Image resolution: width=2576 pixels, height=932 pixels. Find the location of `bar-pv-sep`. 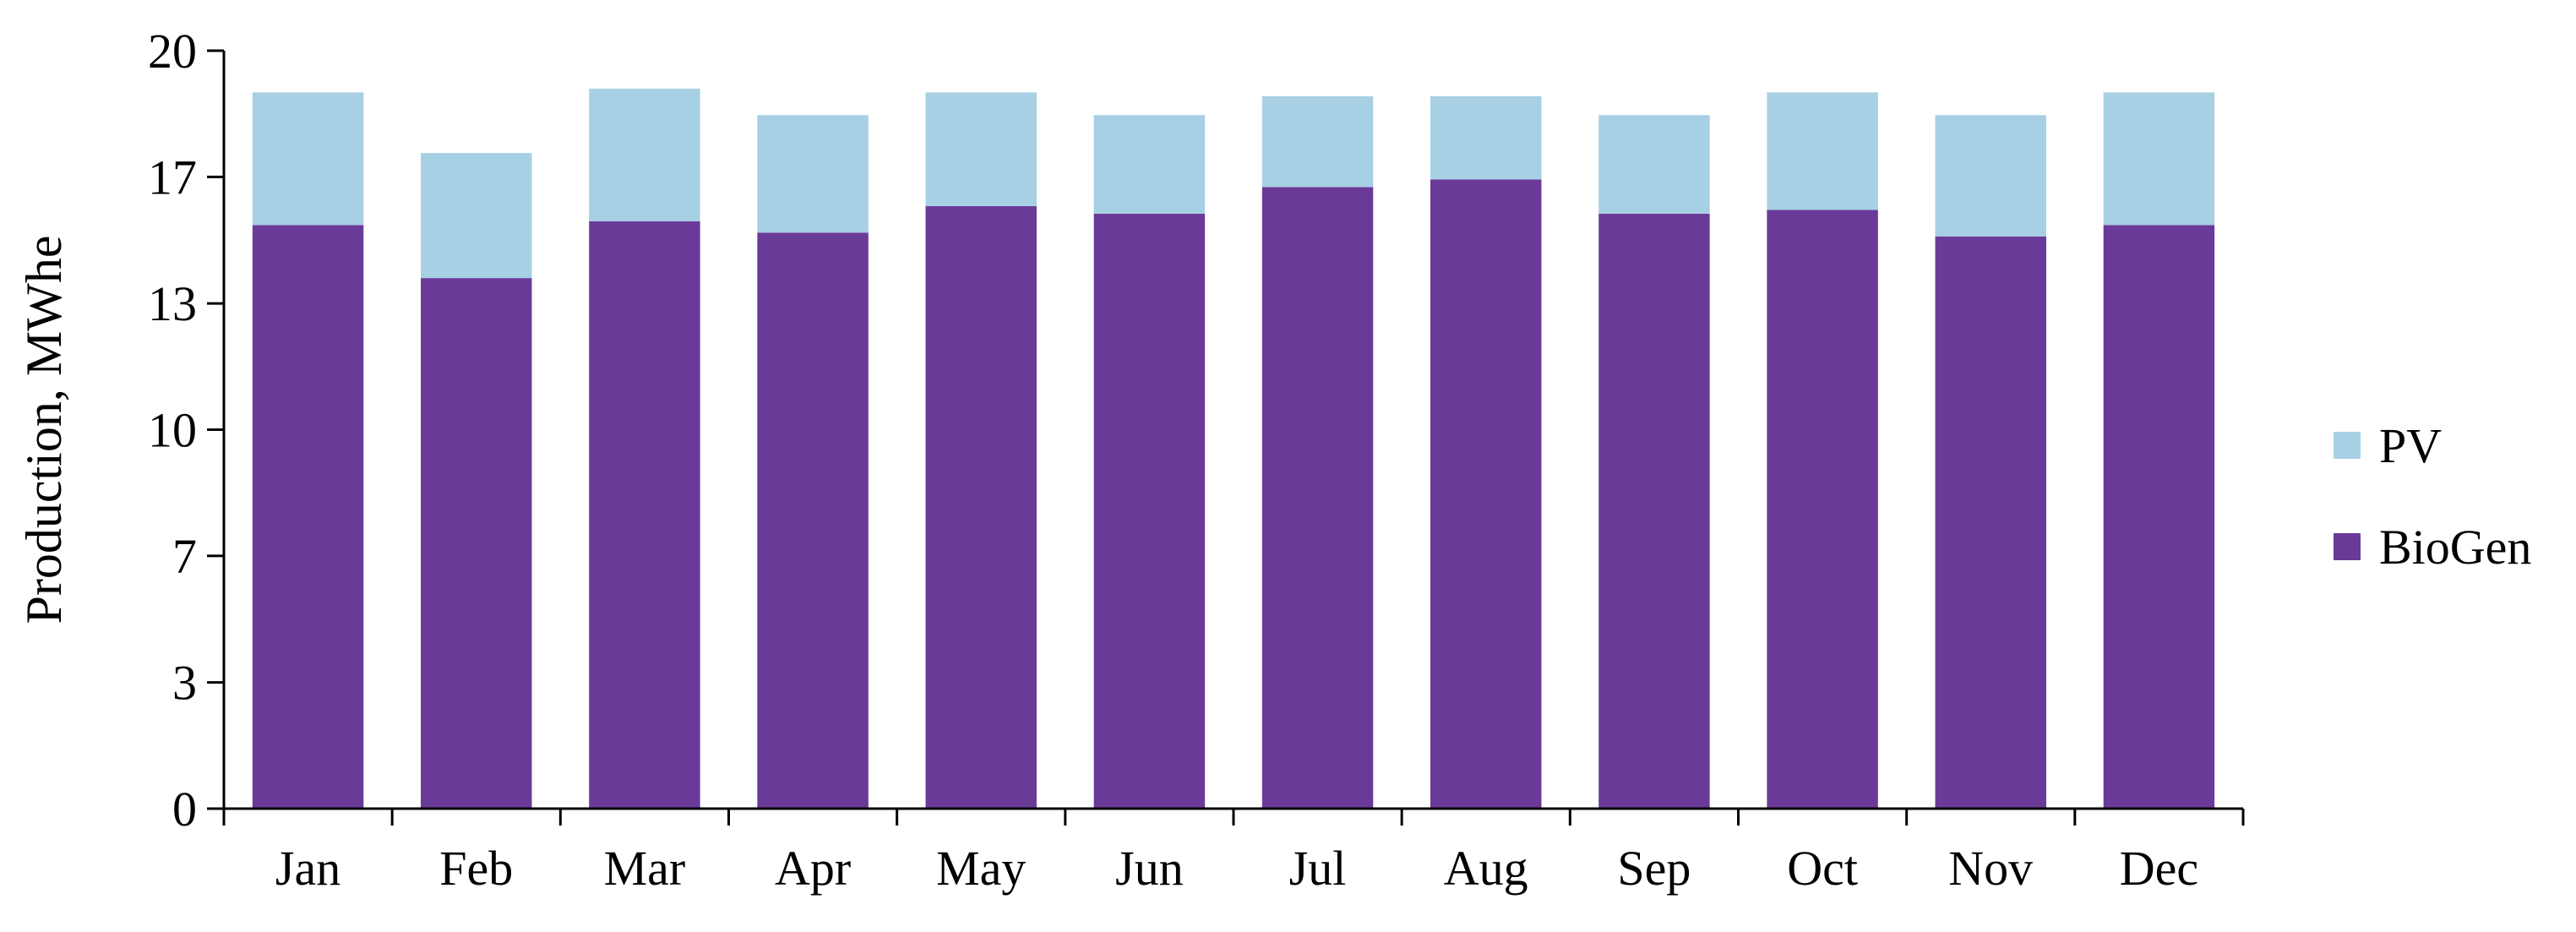

bar-pv-sep is located at coordinates (1654, 164).